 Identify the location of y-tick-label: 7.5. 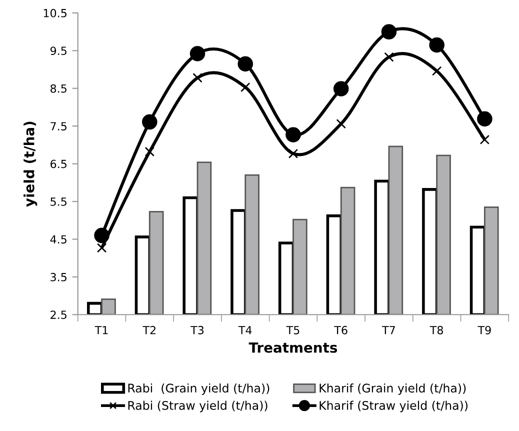
(58, 126).